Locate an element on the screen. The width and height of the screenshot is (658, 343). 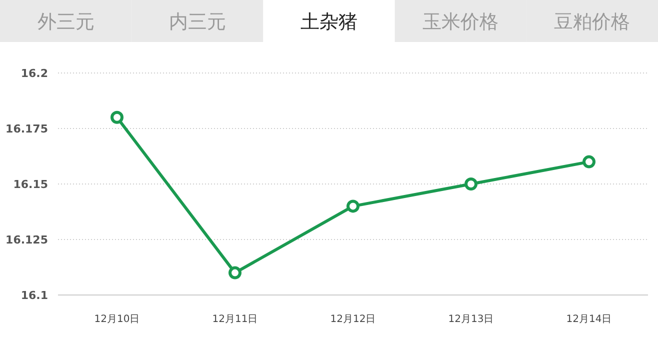
y-tick-label: 16.175 is located at coordinates (27, 129).